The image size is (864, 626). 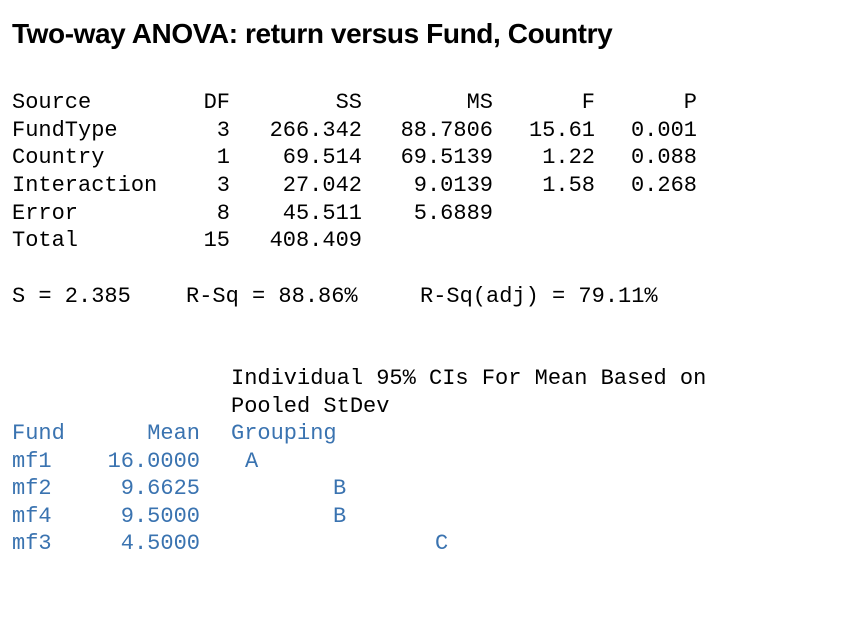 What do you see at coordinates (561, 130) in the screenshot?
I see `f-cell: 15.61` at bounding box center [561, 130].